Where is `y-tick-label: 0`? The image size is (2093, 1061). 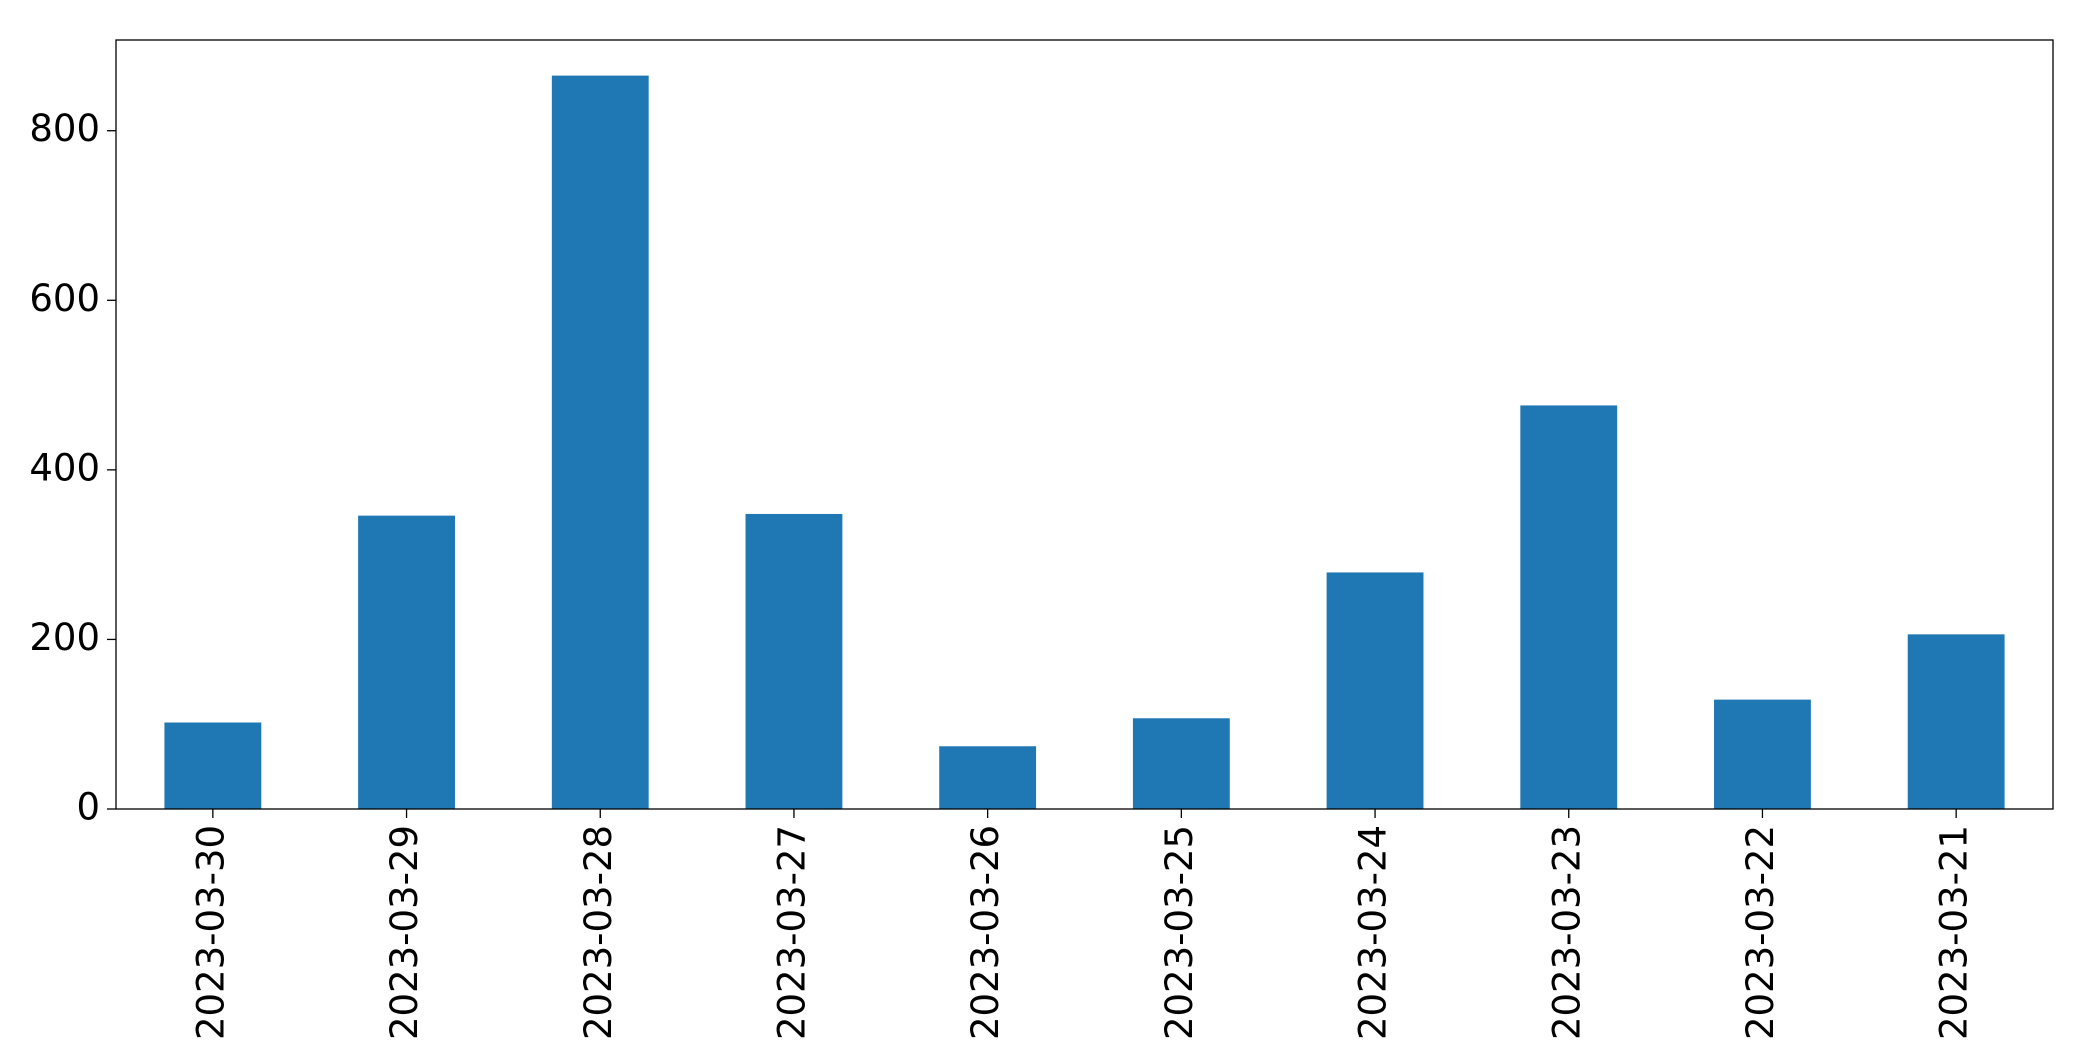
y-tick-label: 0 is located at coordinates (88, 807).